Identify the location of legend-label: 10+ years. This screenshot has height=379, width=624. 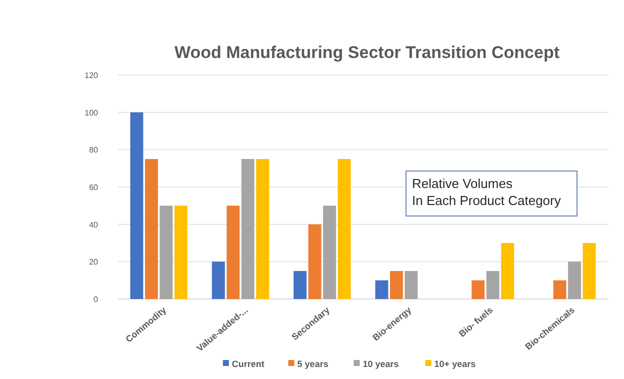
(455, 364).